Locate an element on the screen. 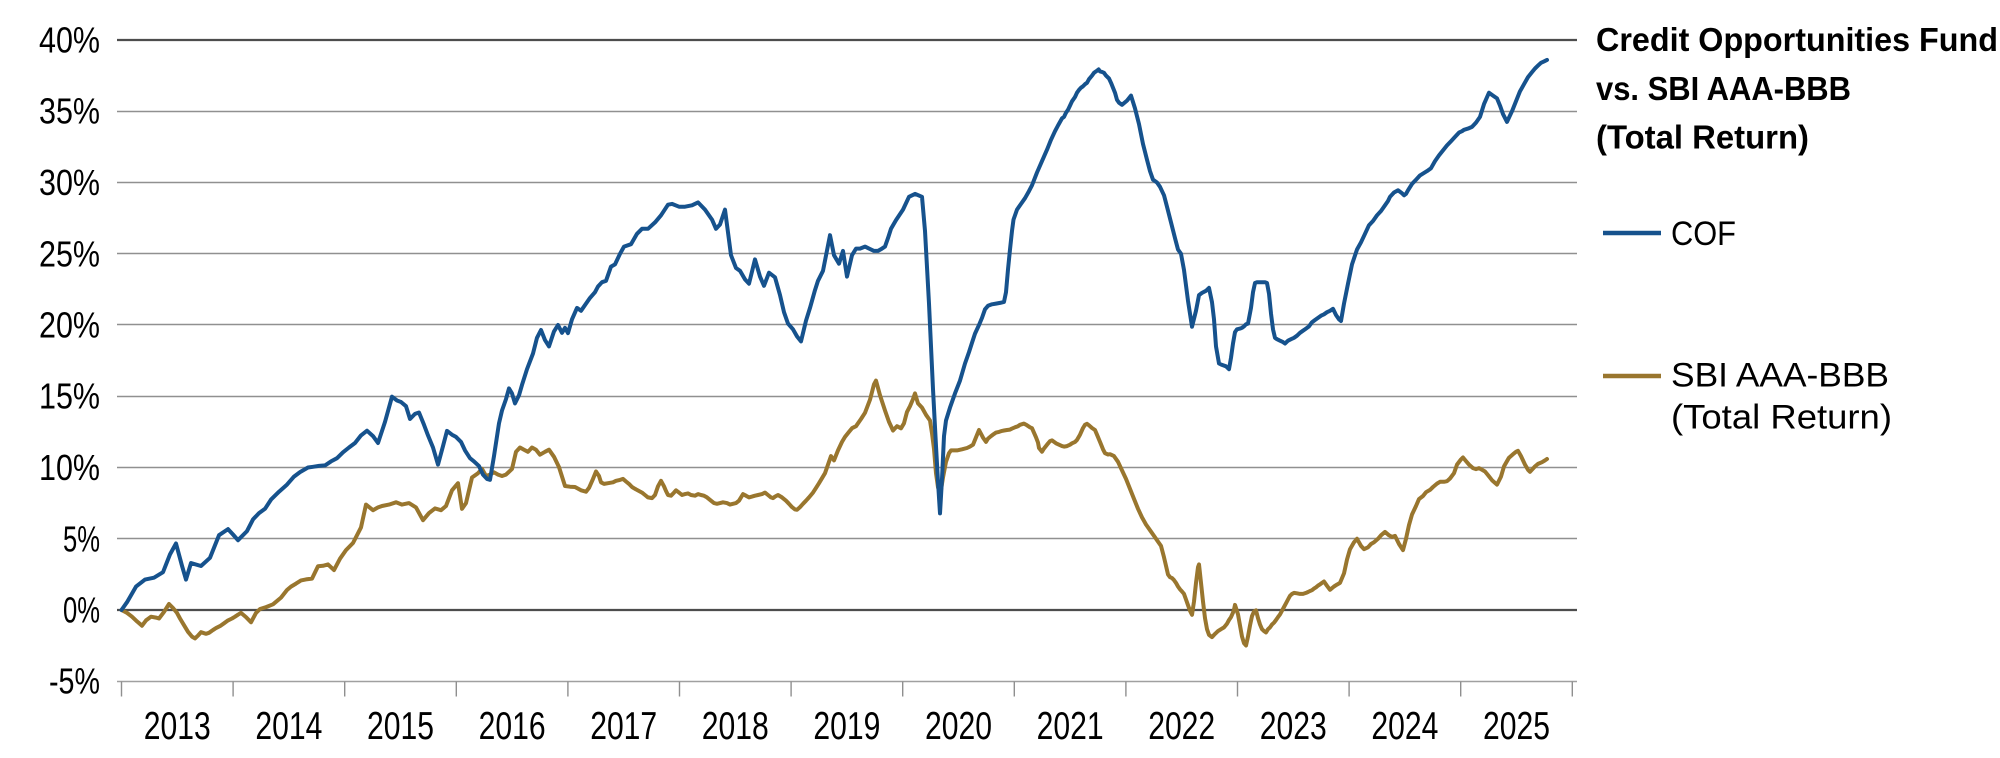 The image size is (2000, 758). svg-text: vs. SBI AAA-BBB is located at coordinates (1723, 88).